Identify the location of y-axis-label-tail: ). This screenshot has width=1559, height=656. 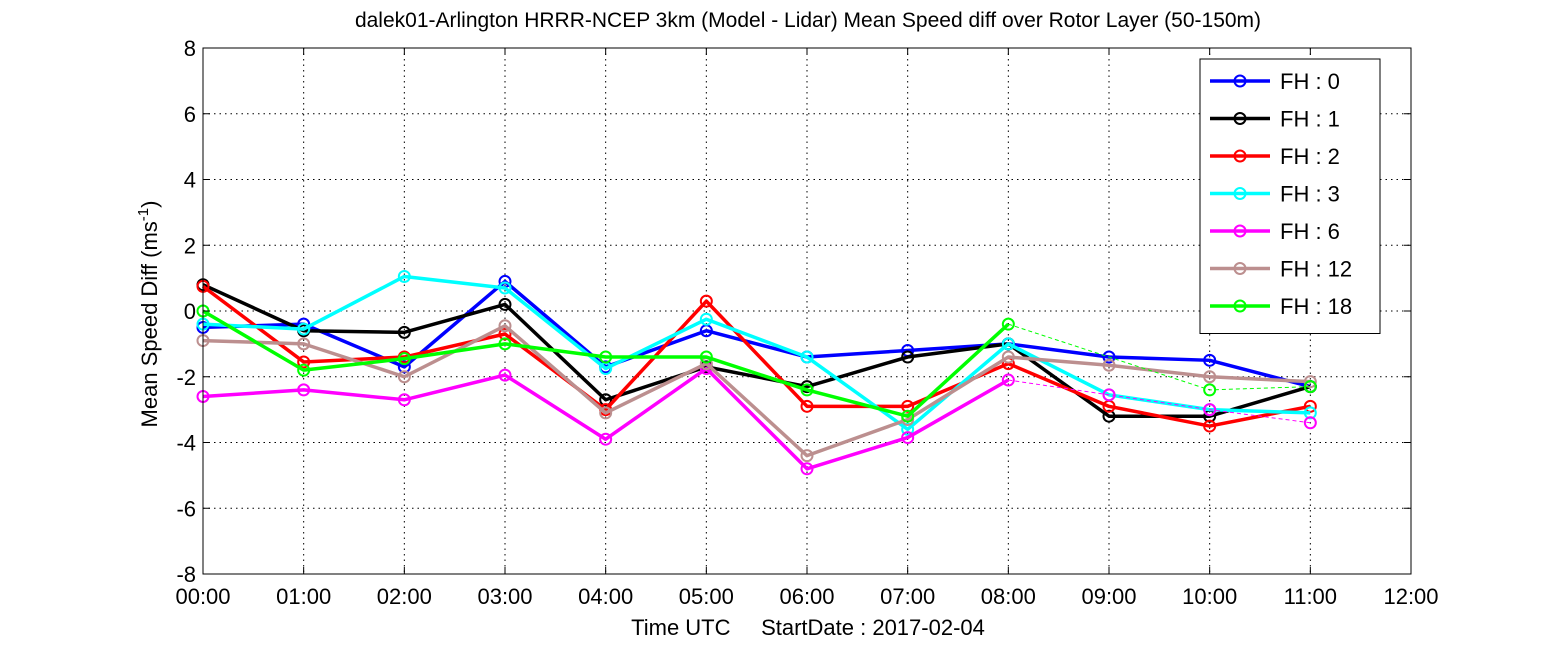
(149, 204).